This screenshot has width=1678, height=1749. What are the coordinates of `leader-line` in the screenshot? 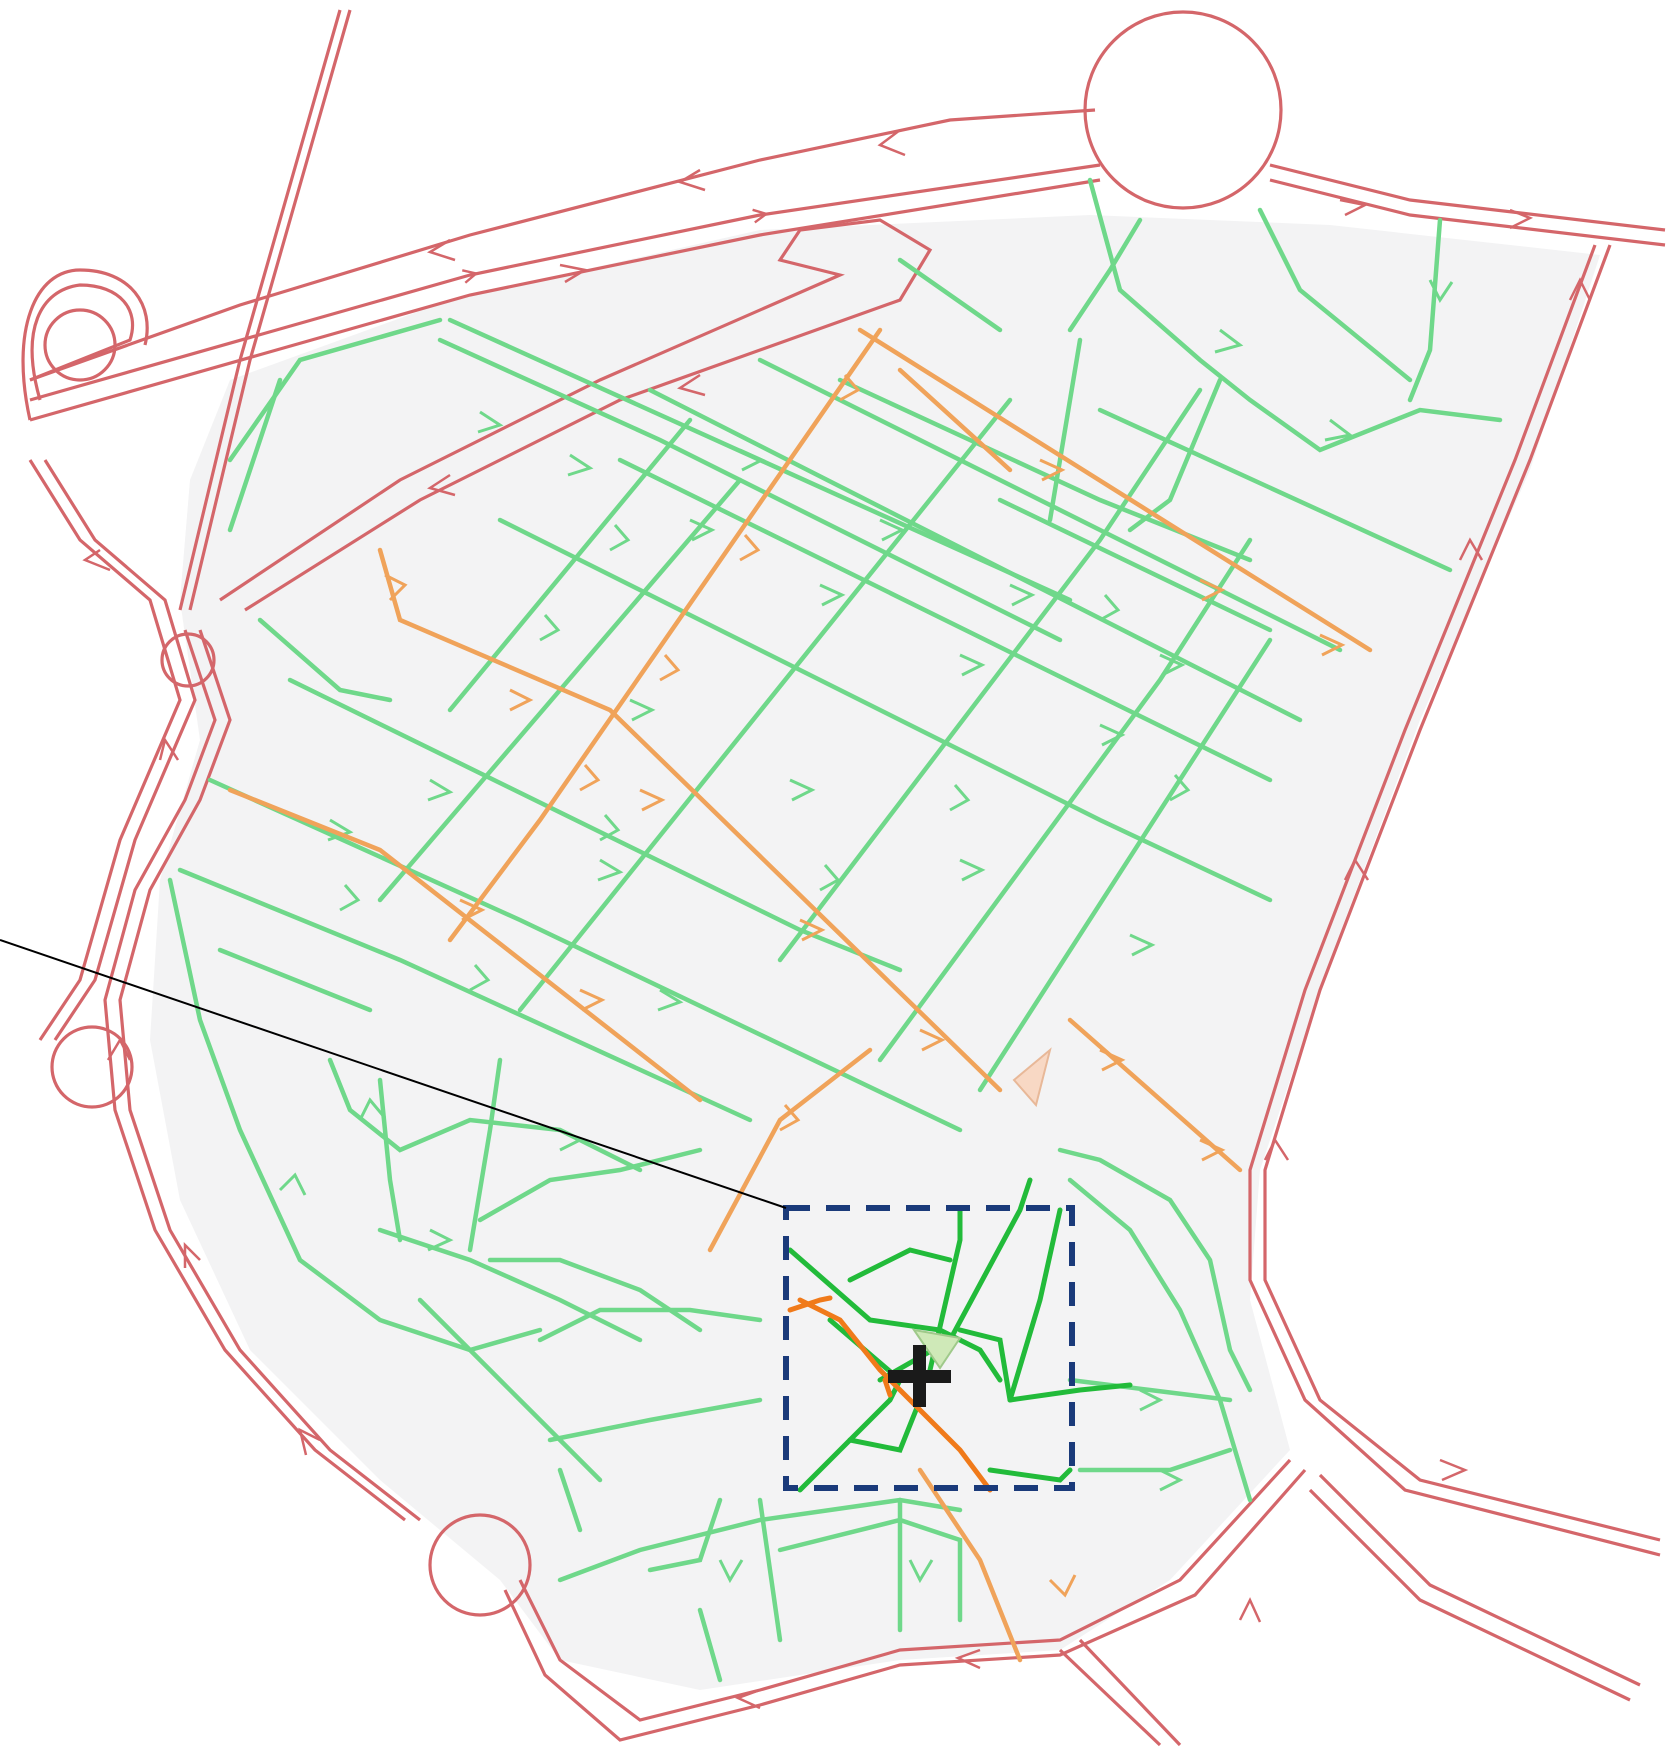 It's located at (393, 1074).